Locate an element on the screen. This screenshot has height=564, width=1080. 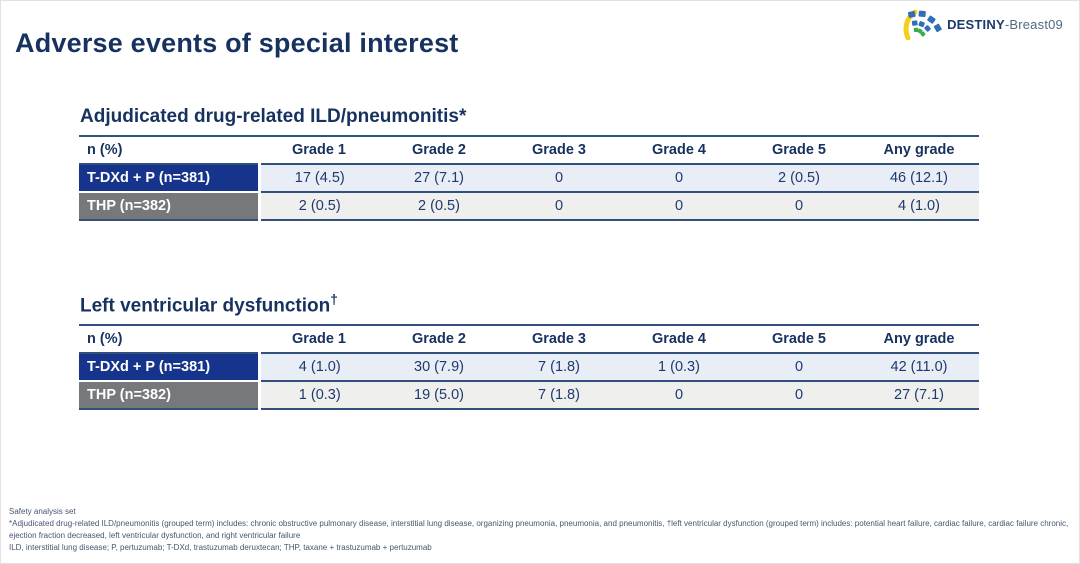
data-cell: 30 (7.9) is located at coordinates (439, 368).